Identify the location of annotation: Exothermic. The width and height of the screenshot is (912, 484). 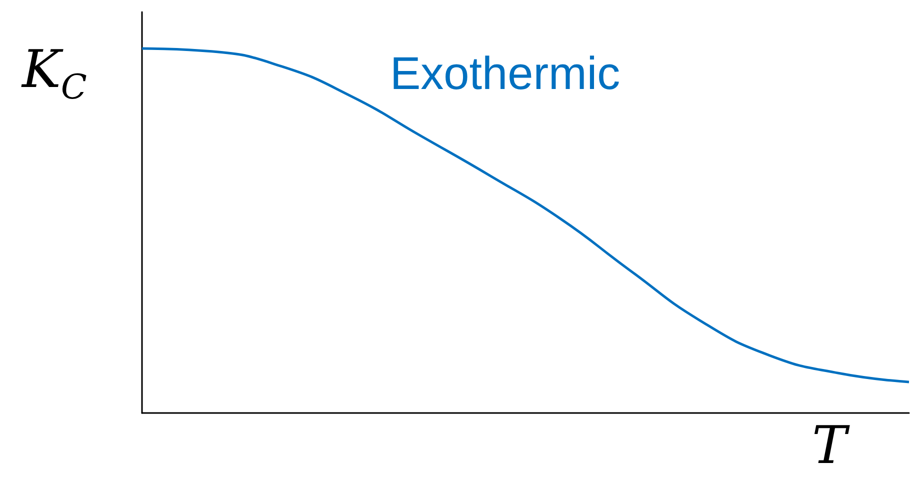
(505, 73).